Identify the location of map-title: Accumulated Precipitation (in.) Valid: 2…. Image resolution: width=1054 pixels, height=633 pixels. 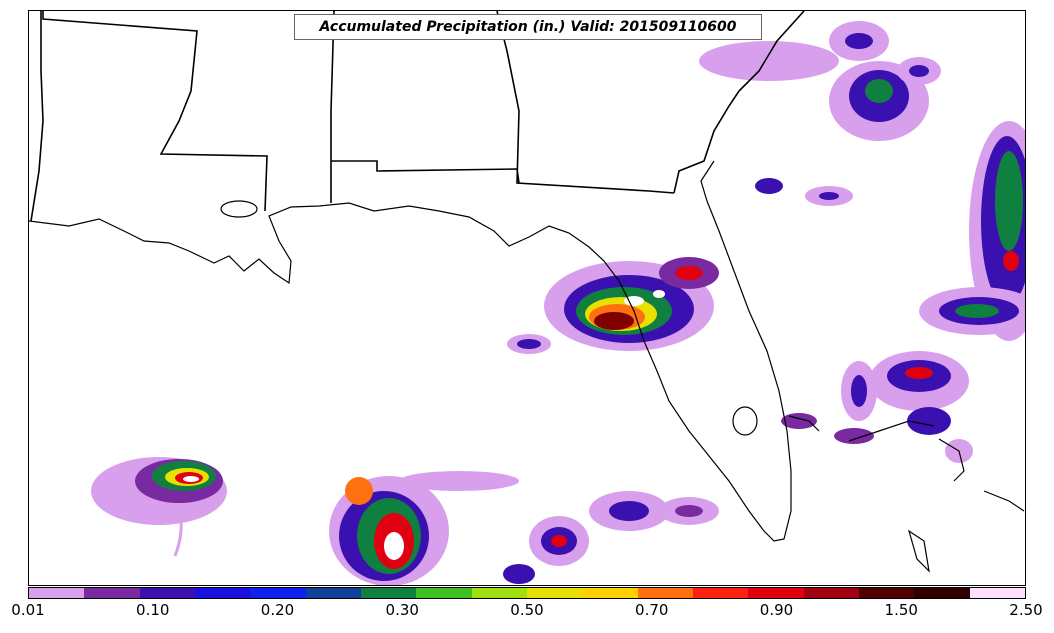
(528, 27).